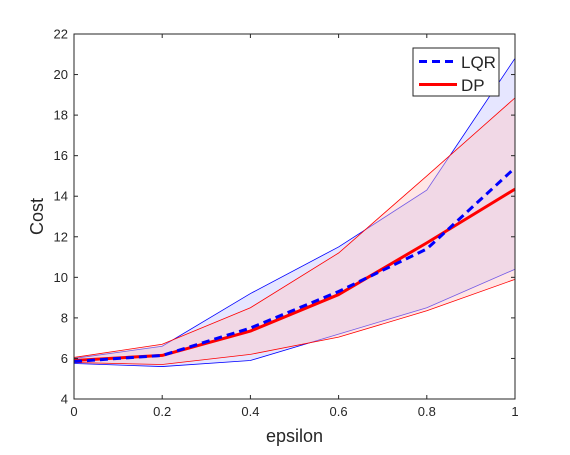 The height and width of the screenshot is (455, 570). I want to click on y-tick-label: 22, so click(61, 34).